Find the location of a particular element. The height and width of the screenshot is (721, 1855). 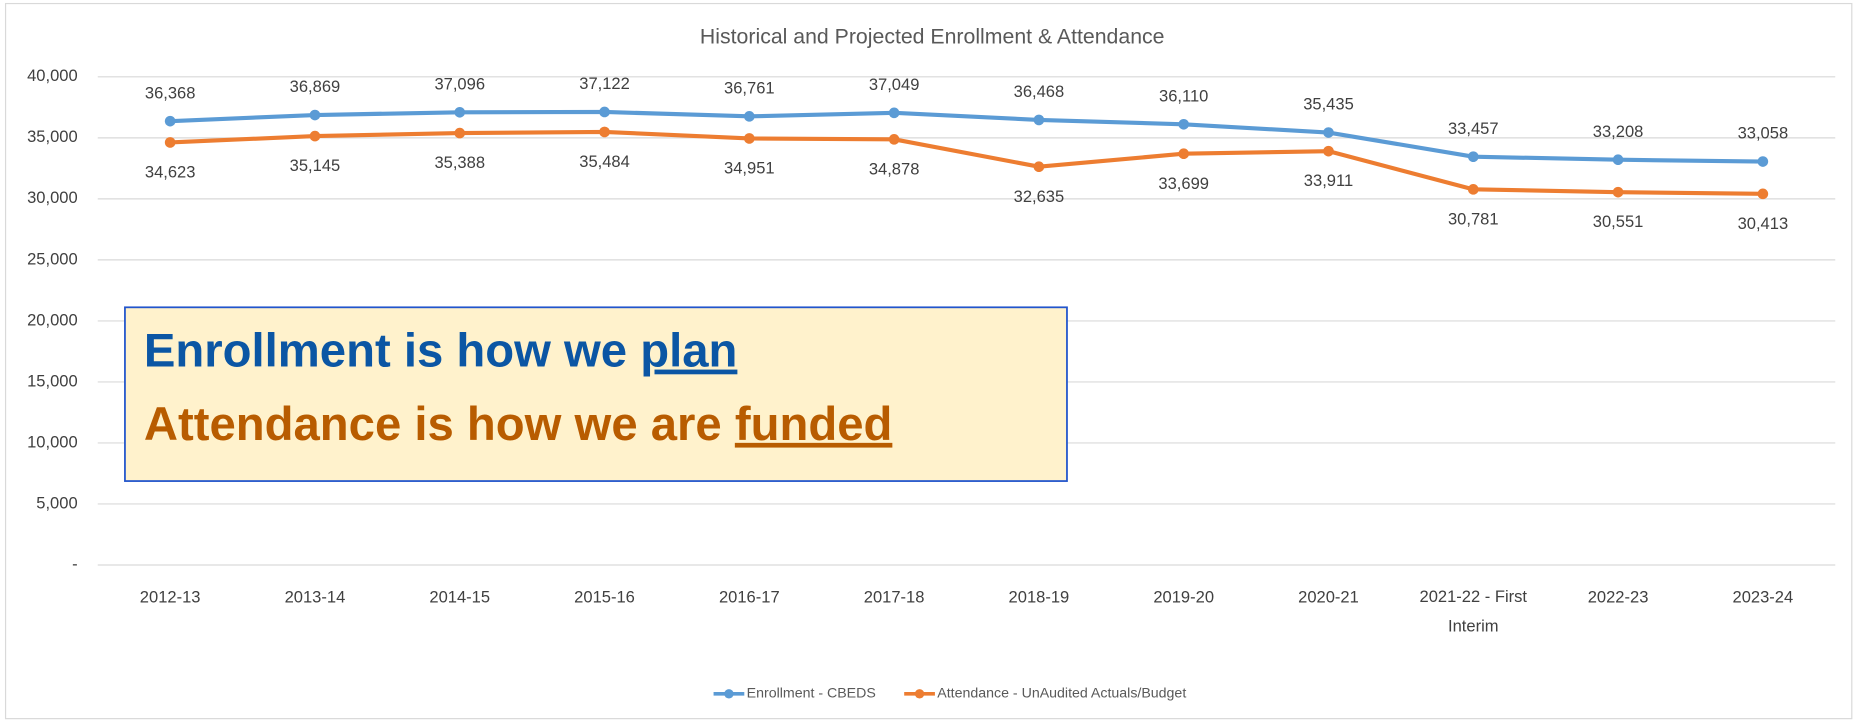

data-label: 33,058 is located at coordinates (1763, 133).